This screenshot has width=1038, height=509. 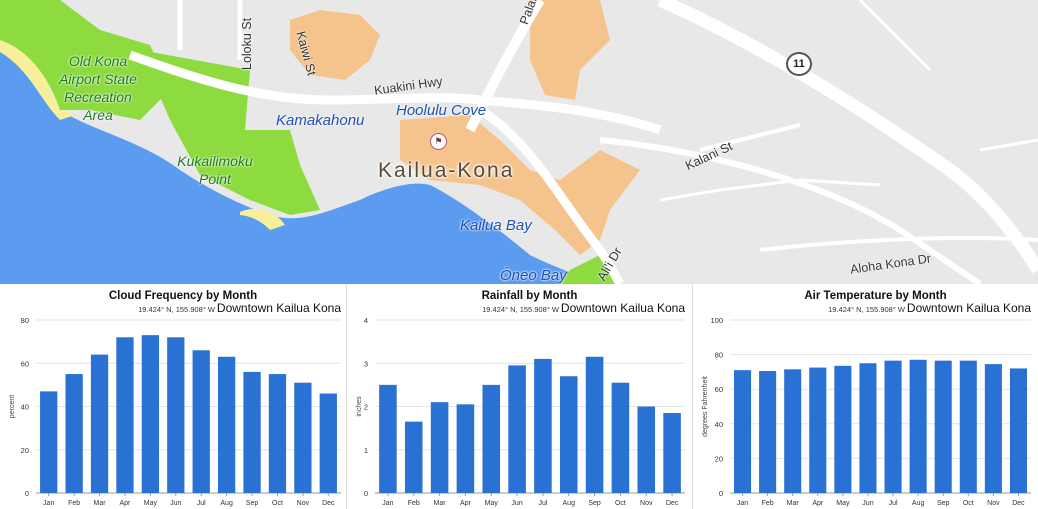 What do you see at coordinates (366, 320) in the screenshot?
I see `y-tick-label: 4` at bounding box center [366, 320].